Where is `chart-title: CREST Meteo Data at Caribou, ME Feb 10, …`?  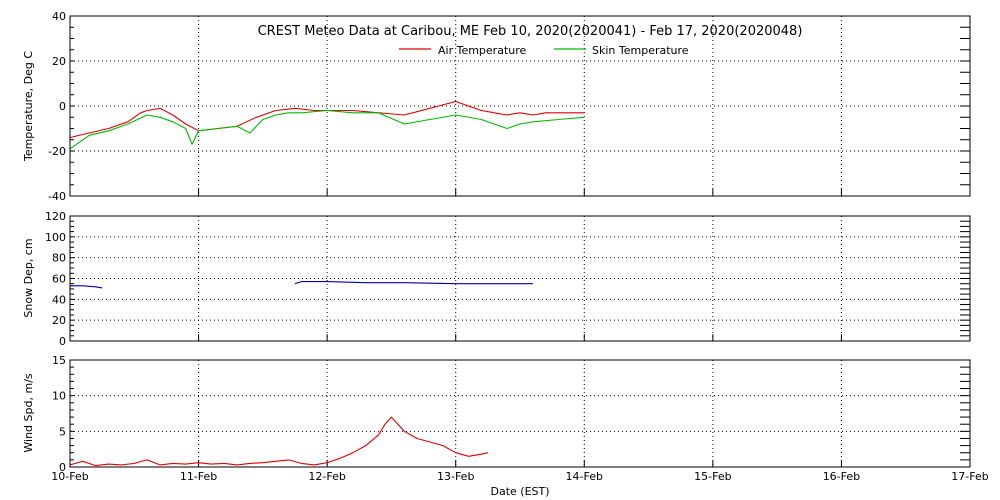 chart-title: CREST Meteo Data at Caribou, ME Feb 10, … is located at coordinates (530, 31).